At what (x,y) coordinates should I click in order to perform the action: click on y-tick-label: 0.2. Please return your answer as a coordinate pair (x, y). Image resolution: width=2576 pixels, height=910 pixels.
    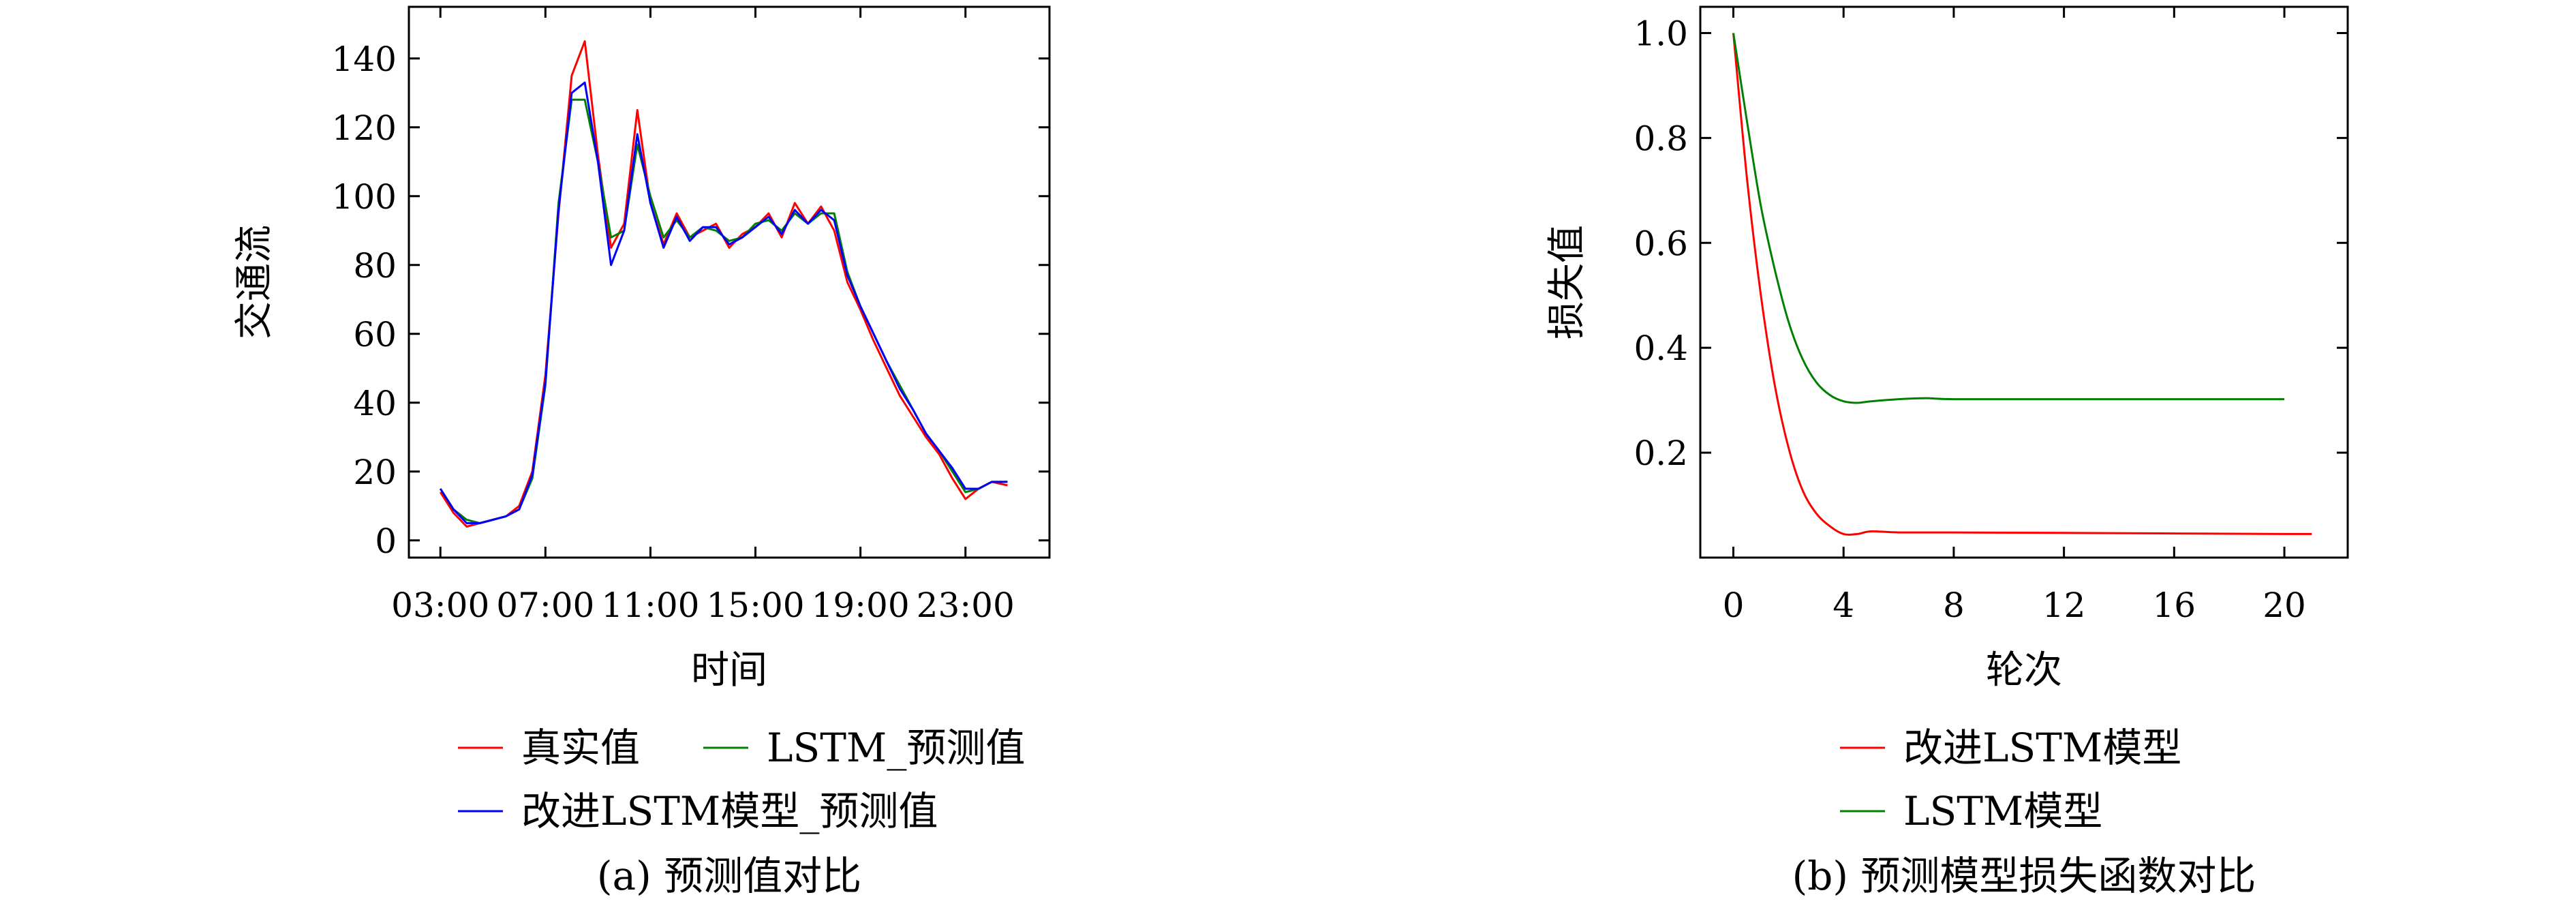
    Looking at the image, I should click on (1661, 453).